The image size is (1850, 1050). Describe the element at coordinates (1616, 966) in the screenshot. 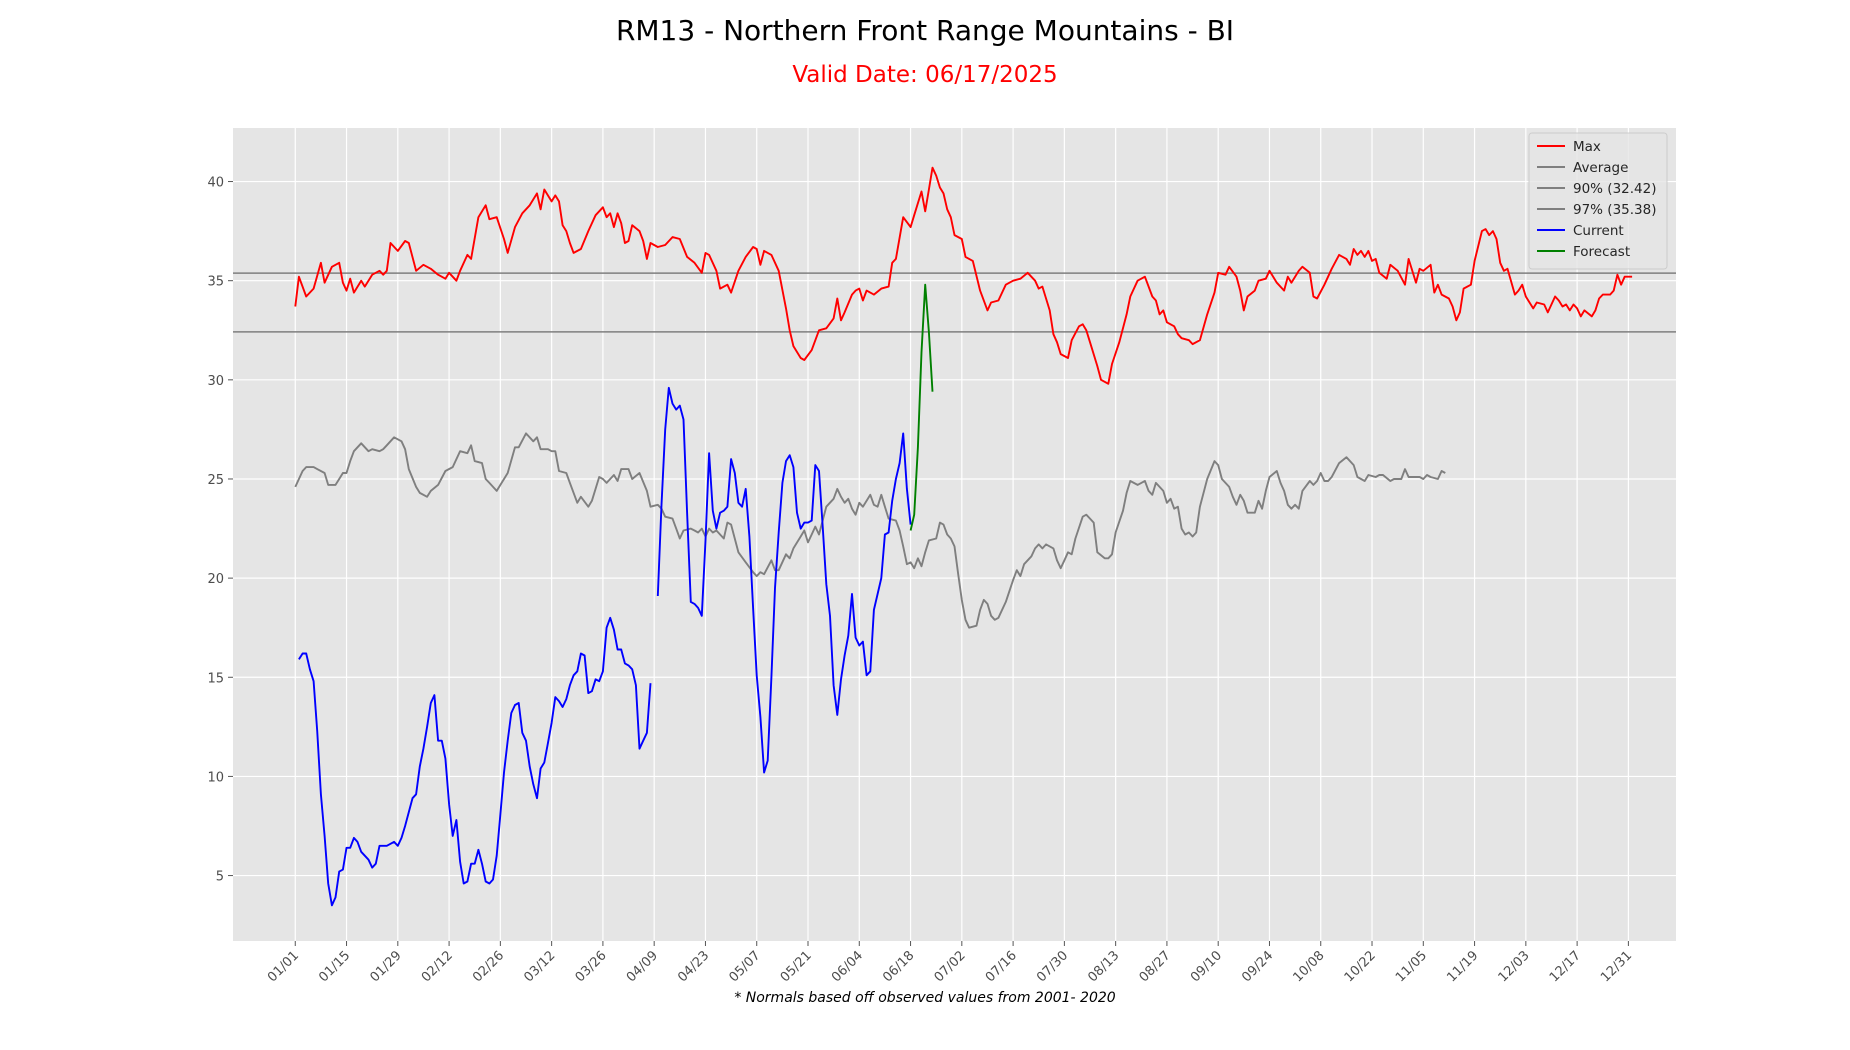

I see `x-tick-label: 12/31` at that location.